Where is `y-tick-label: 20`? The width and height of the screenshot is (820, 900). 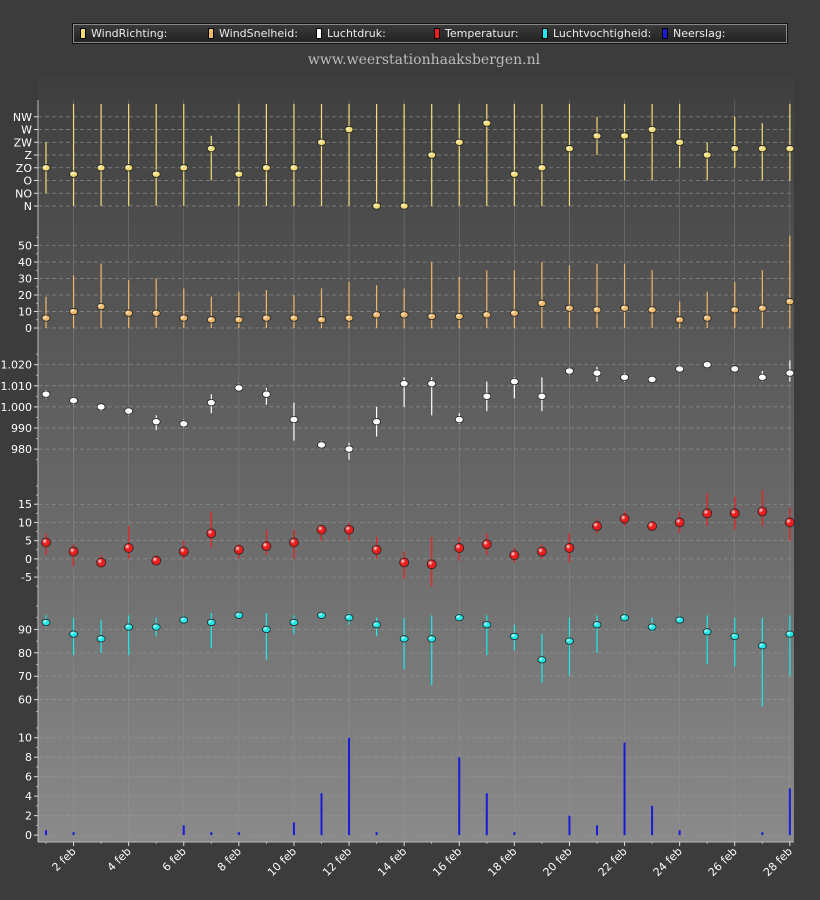
y-tick-label: 20 is located at coordinates (25, 295).